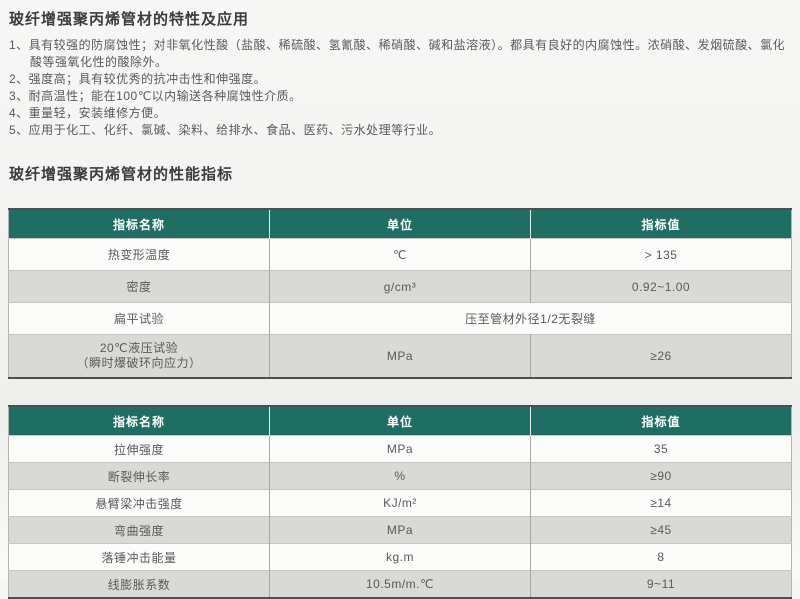  I want to click on feature-item: 2、强度高；具有较优秀的抗冲击性和伸强度。, so click(138, 79).